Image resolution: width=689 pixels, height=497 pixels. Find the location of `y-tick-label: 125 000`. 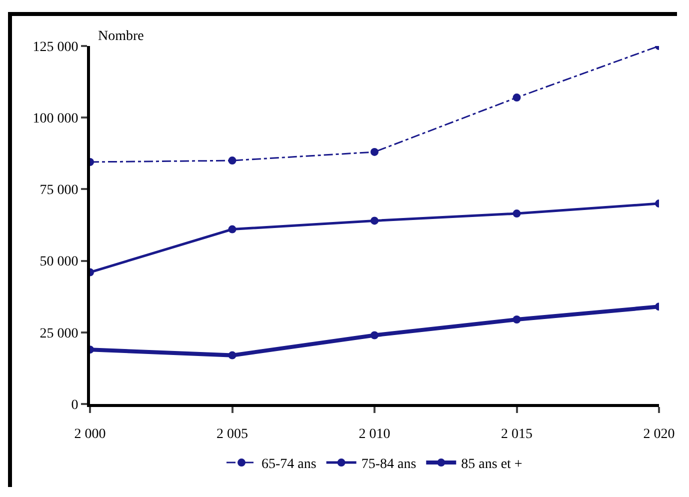

y-tick-label: 125 000 is located at coordinates (55, 47).